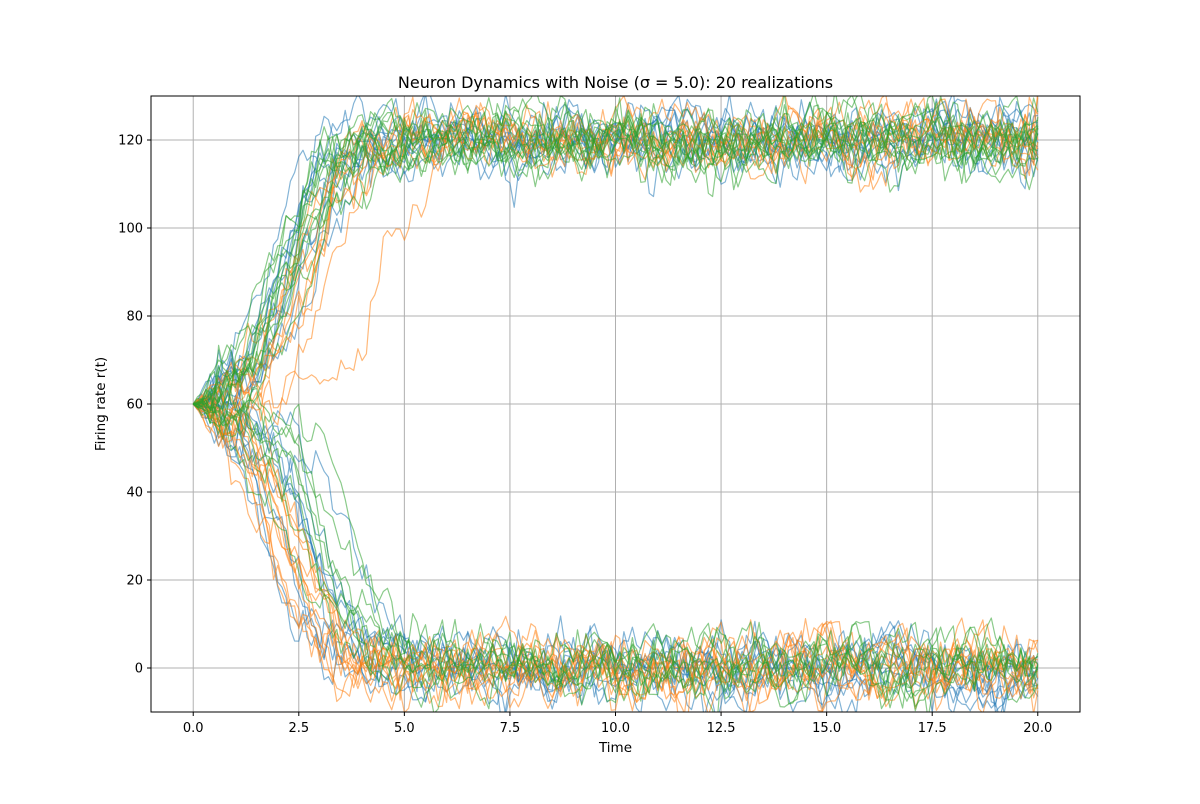 This screenshot has height=804, width=1200. I want to click on y-axis-title: Firing rate r(t), so click(101, 404).